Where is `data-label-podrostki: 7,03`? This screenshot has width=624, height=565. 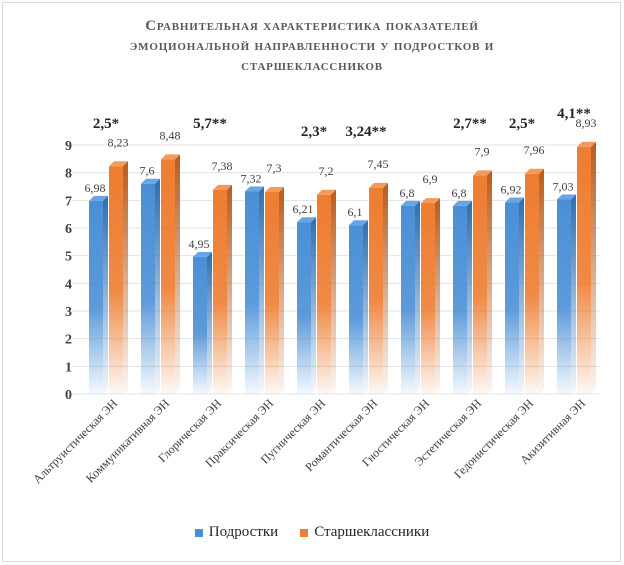
data-label-podrostki: 7,03 is located at coordinates (563, 187).